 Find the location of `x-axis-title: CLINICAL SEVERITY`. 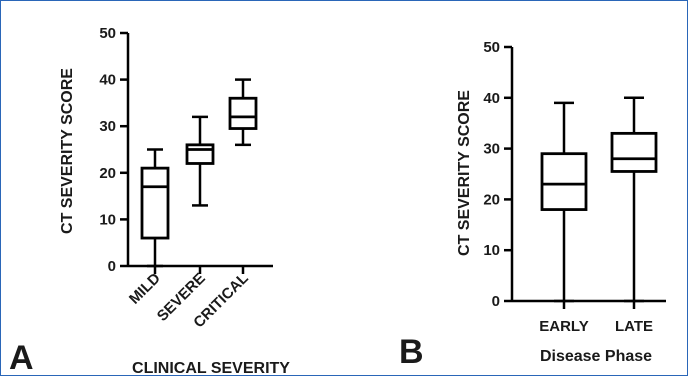

x-axis-title: CLINICAL SEVERITY is located at coordinates (211, 368).